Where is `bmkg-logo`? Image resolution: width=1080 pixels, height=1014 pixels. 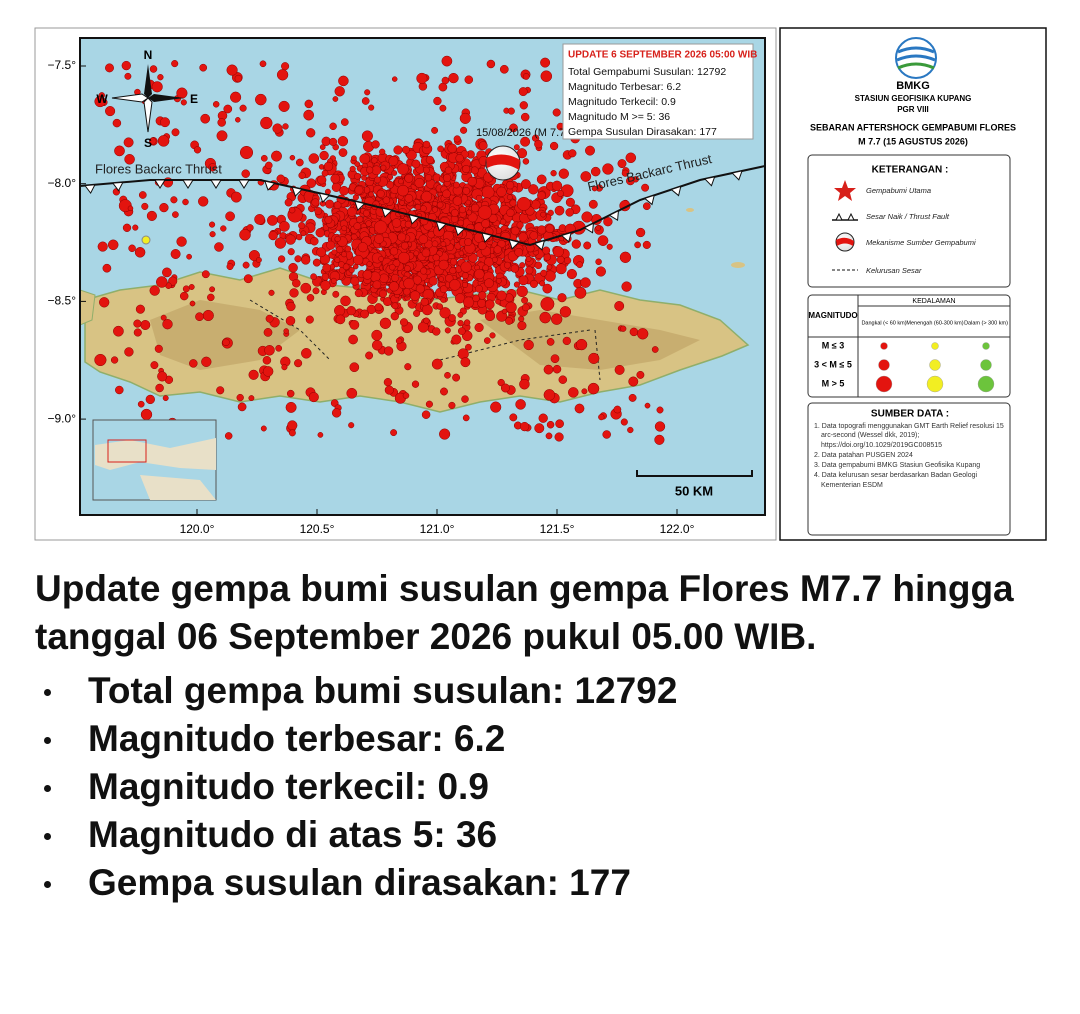
bmkg-logo is located at coordinates (916, 58).